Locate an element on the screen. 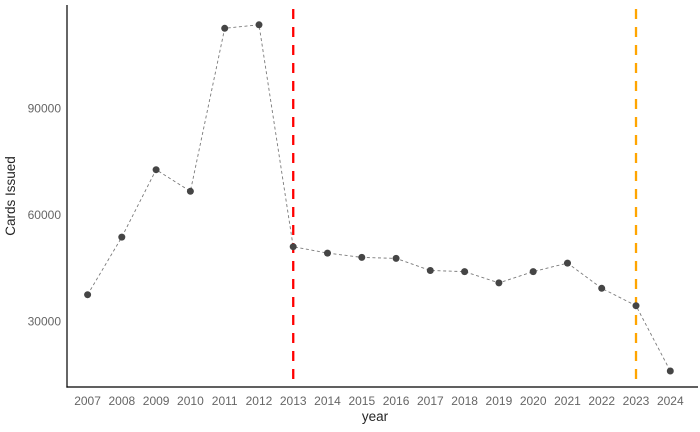 The height and width of the screenshot is (432, 700). data-point-2022 is located at coordinates (602, 288).